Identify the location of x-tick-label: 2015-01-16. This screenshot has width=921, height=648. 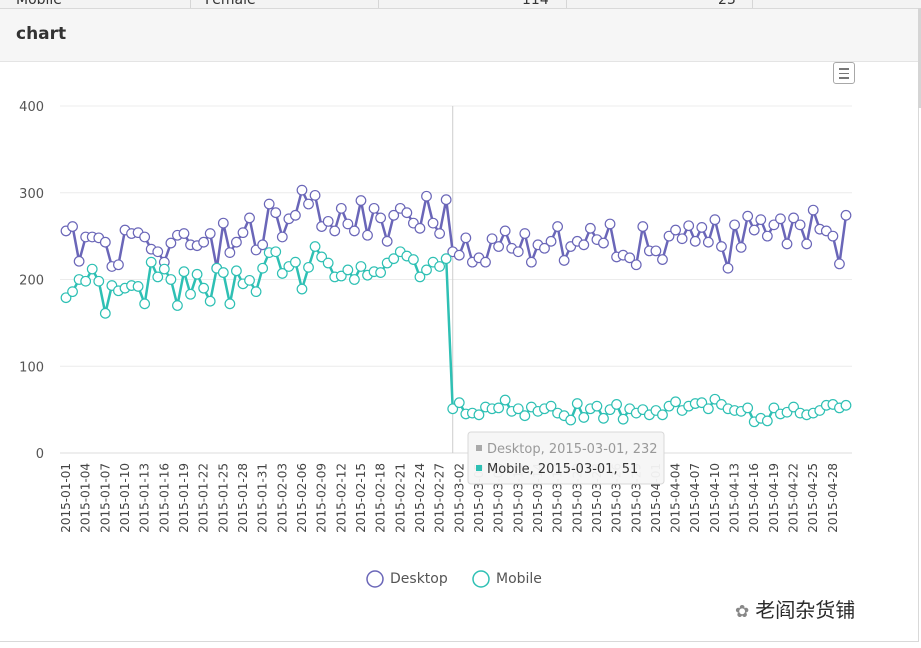
(164, 498).